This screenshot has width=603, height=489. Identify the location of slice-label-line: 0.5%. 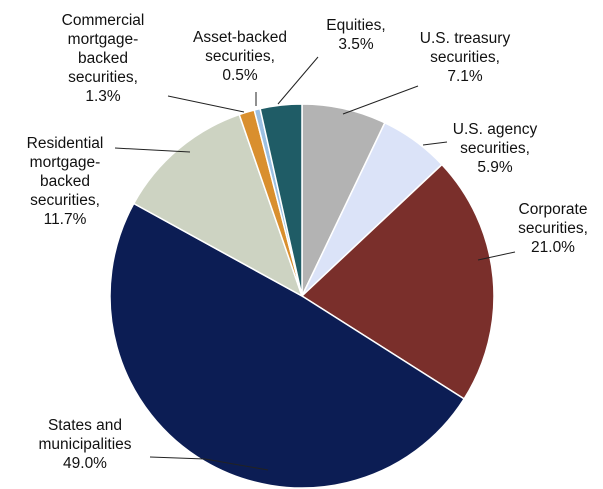
(240, 75).